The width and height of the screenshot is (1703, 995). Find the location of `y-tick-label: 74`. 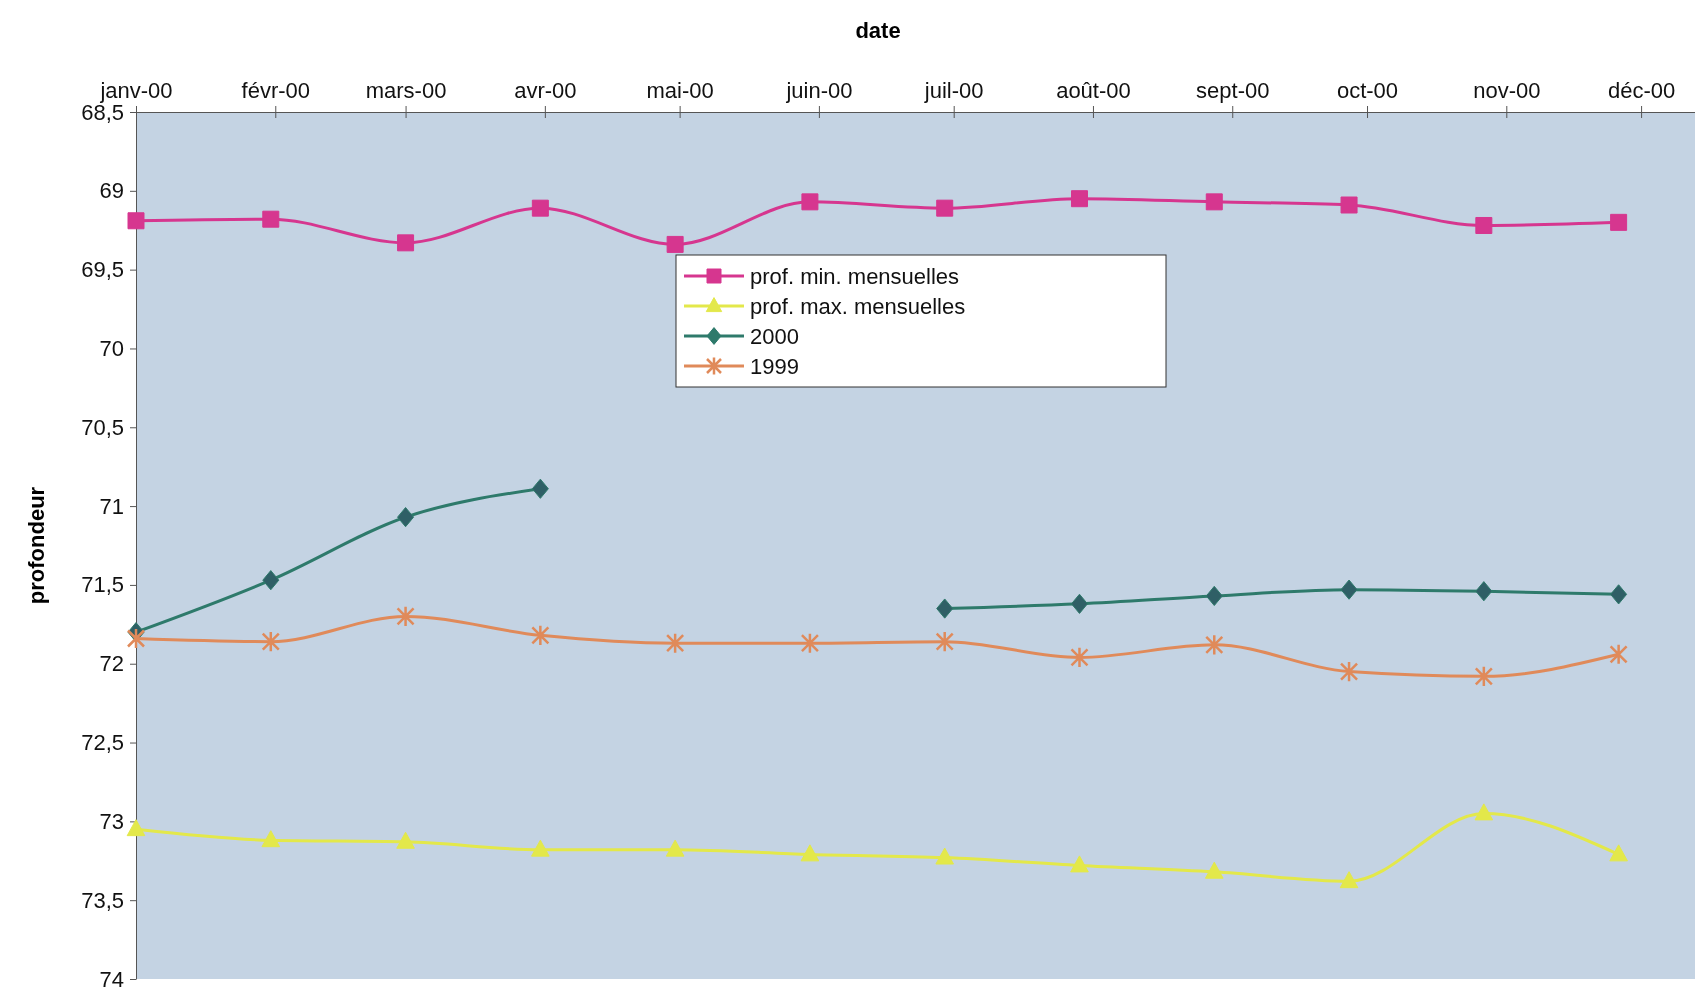

y-tick-label: 74 is located at coordinates (111, 979).